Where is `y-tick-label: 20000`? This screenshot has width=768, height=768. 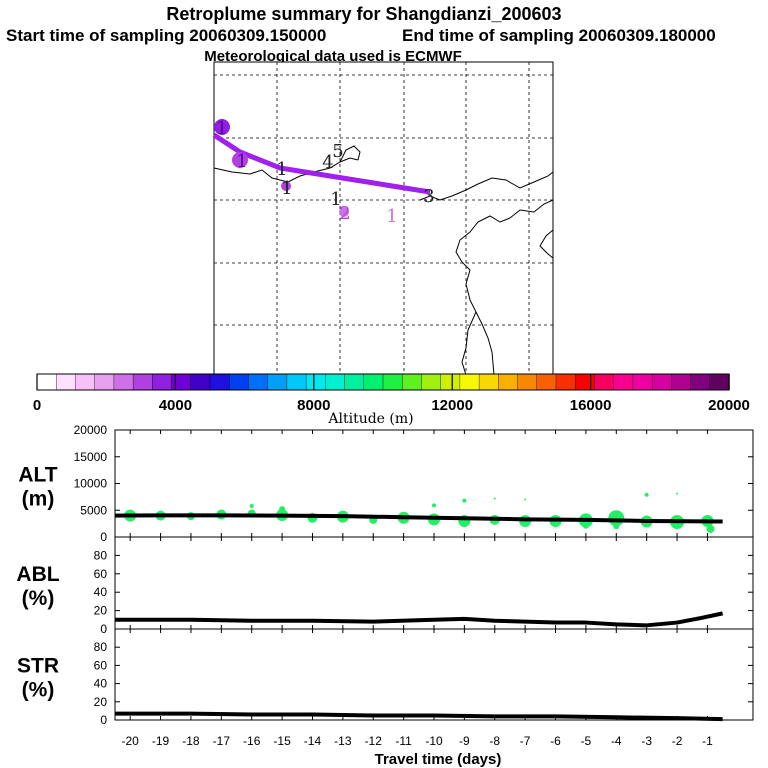 y-tick-label: 20000 is located at coordinates (91, 430).